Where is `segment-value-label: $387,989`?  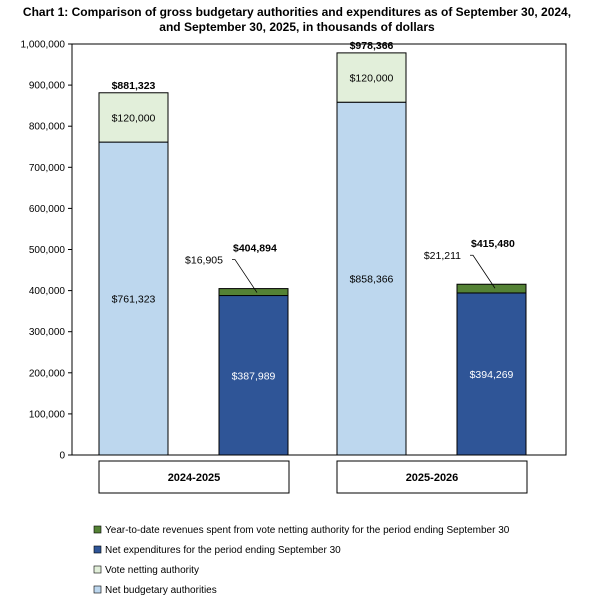
segment-value-label: $387,989 is located at coordinates (254, 376).